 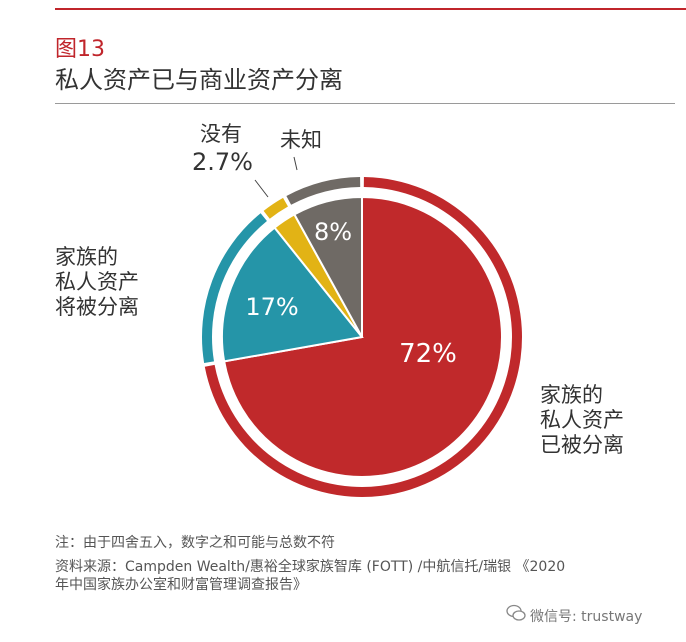 What do you see at coordinates (295, 163) in the screenshot?
I see `leader-unknown` at bounding box center [295, 163].